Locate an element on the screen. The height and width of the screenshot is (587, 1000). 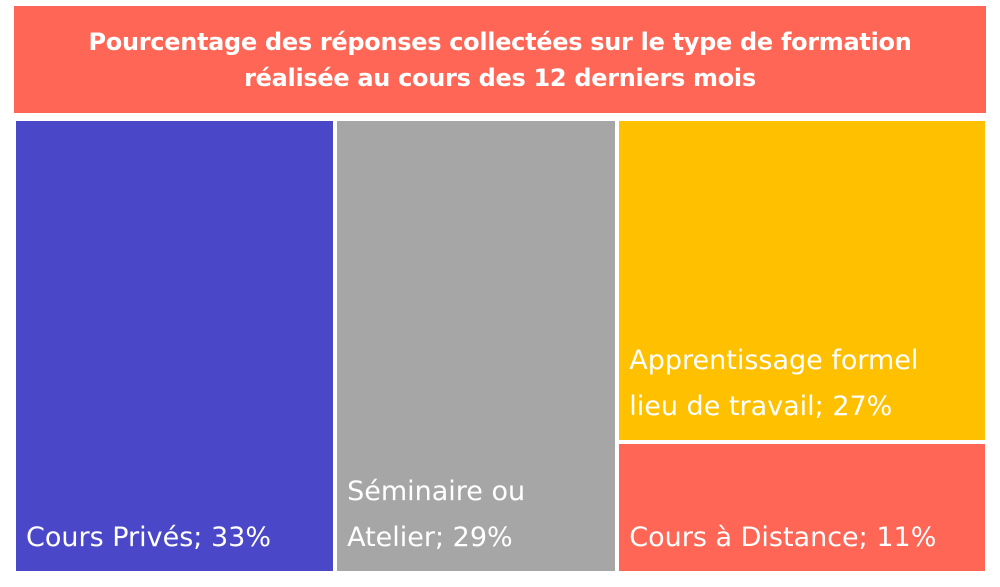
tile-cours-distance: Cours à Distance; 11% is located at coordinates (802, 507).